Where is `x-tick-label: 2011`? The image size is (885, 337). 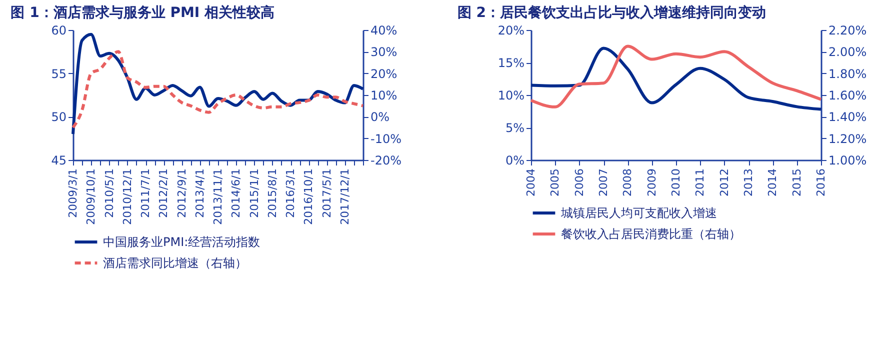 x-tick-label: 2011 is located at coordinates (700, 182).